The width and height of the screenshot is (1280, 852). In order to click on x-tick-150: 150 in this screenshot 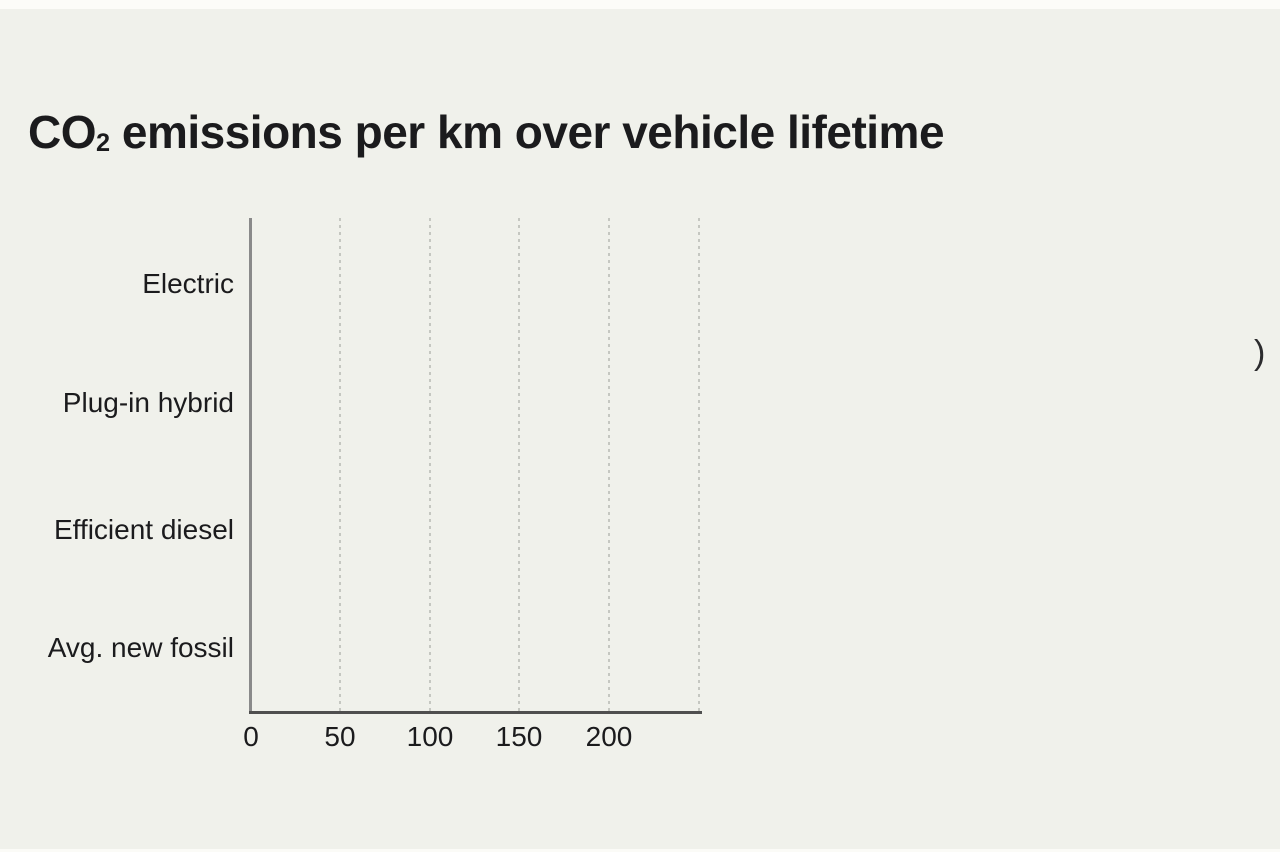, I will do `click(519, 736)`.